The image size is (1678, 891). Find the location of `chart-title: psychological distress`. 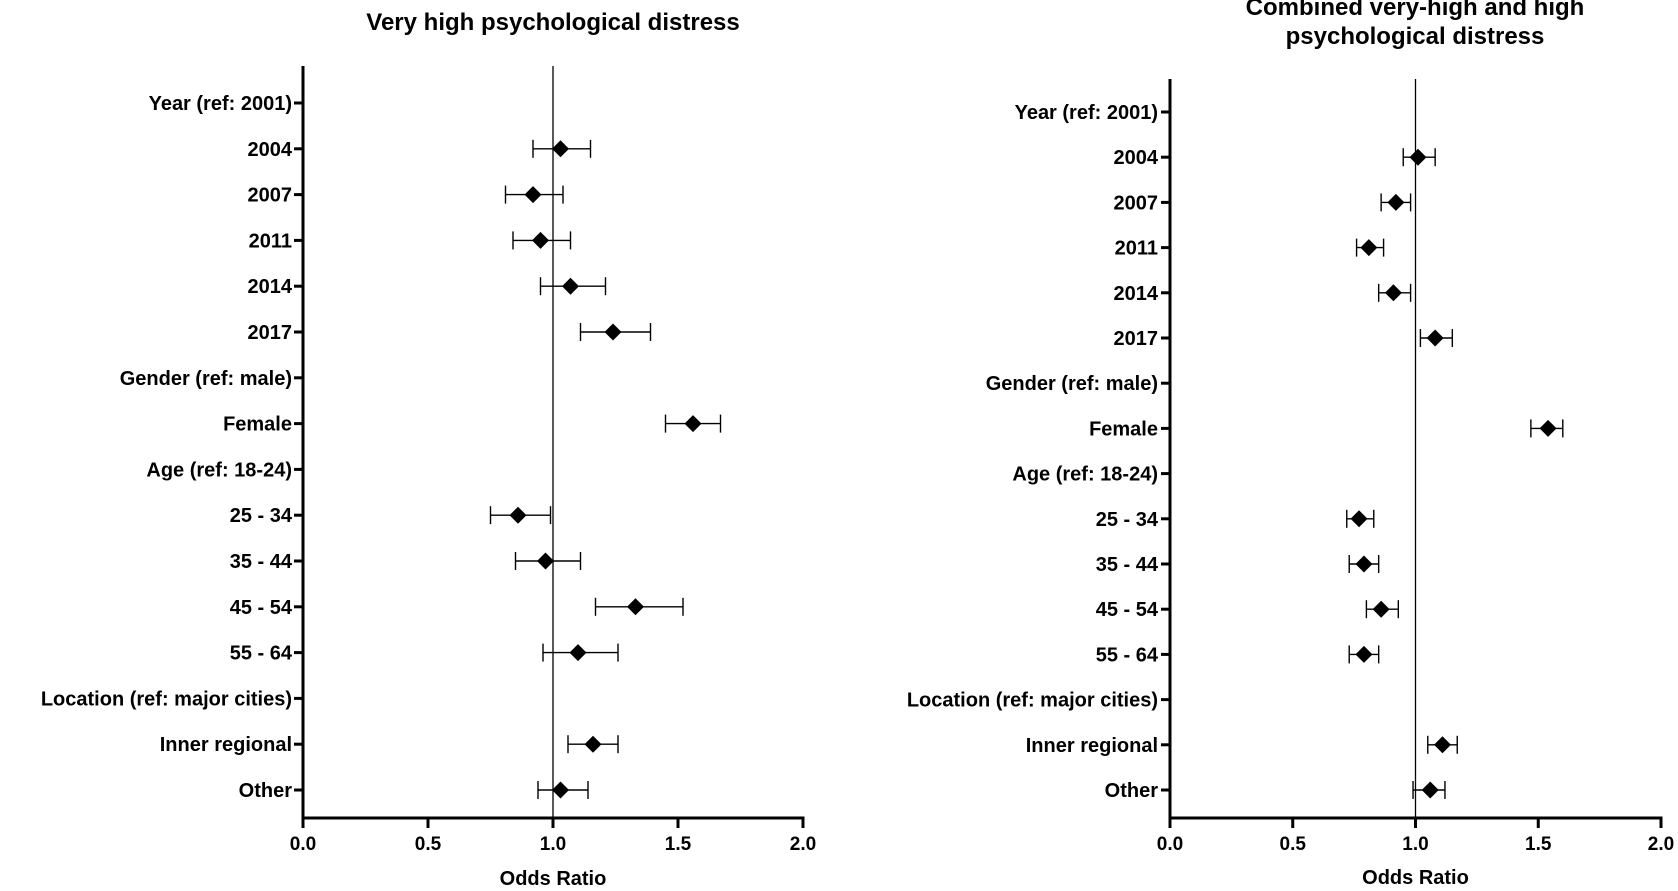

chart-title: psychological distress is located at coordinates (1415, 36).